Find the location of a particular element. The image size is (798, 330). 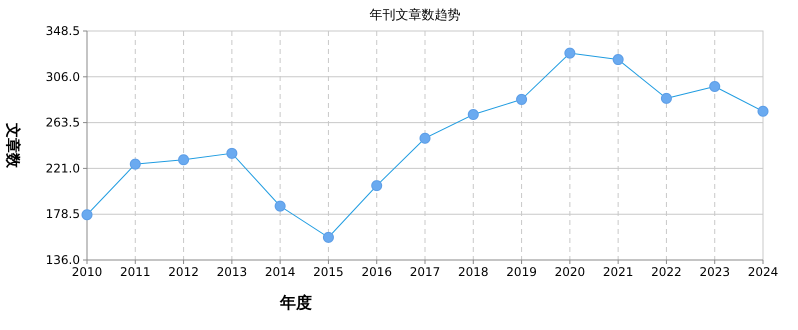

x-tick-label: 2013 is located at coordinates (232, 272).